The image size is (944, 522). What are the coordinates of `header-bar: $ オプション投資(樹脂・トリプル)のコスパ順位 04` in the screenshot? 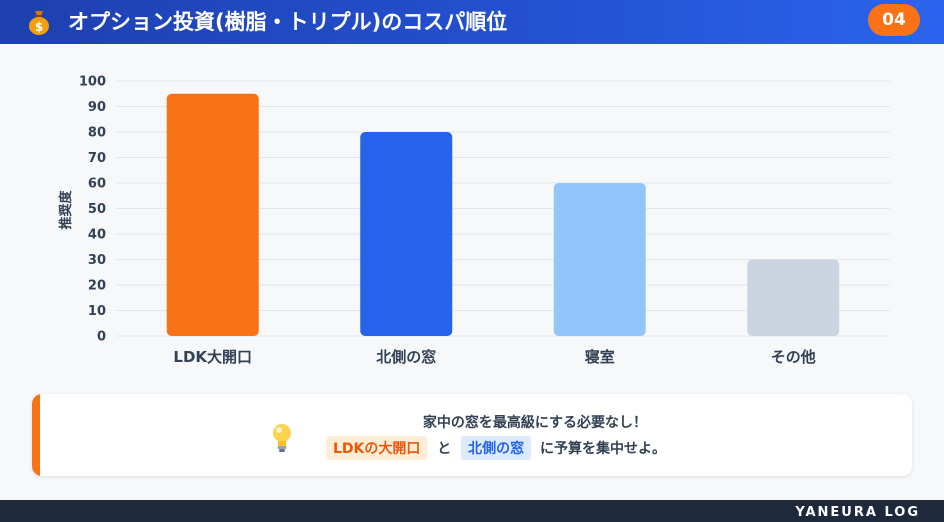 It's located at (472, 22).